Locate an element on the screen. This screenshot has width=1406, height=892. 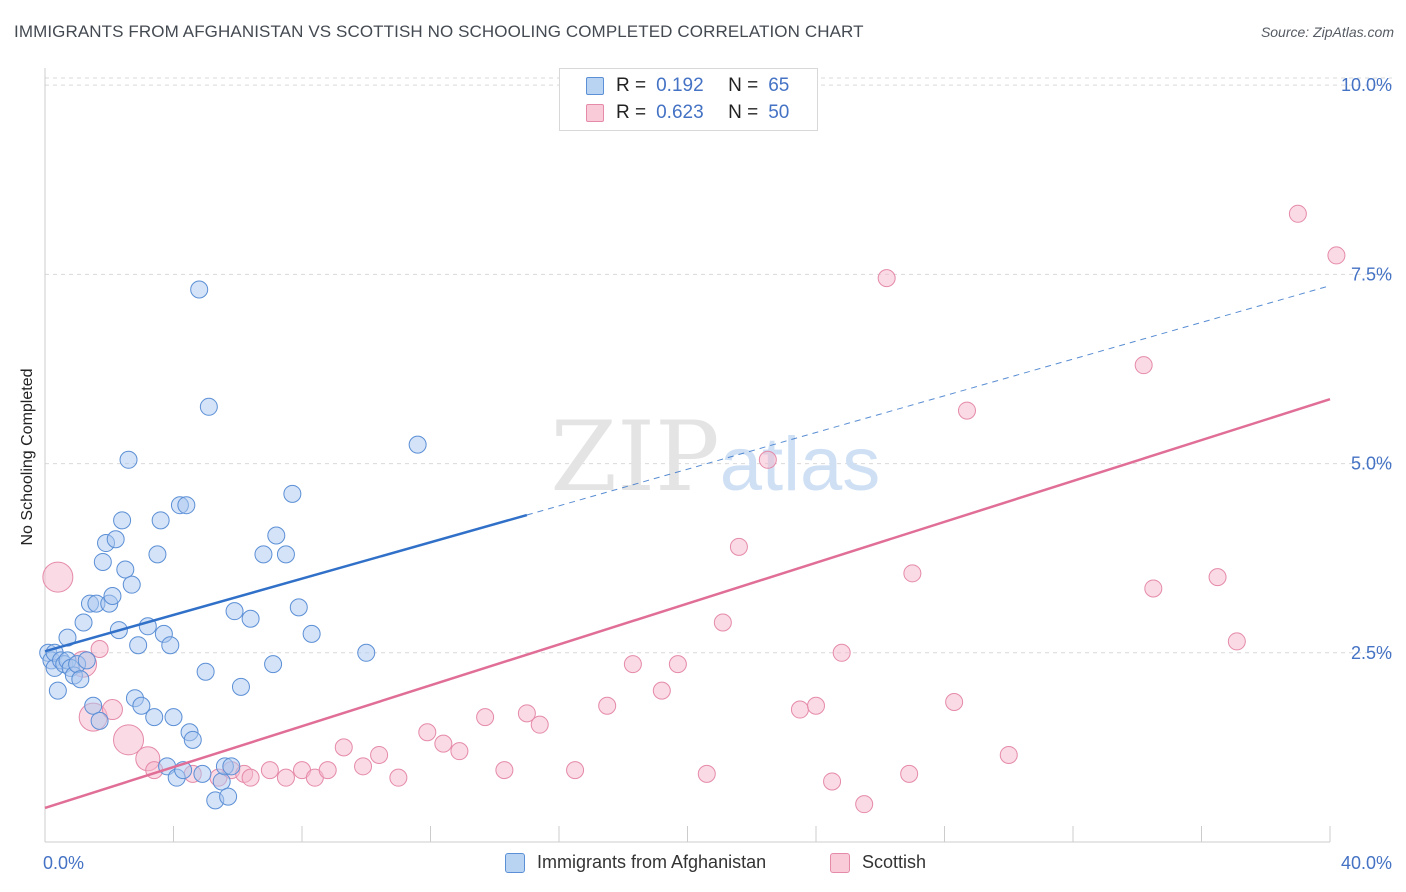
y-tick-label: 7.5% is located at coordinates (1371, 274).